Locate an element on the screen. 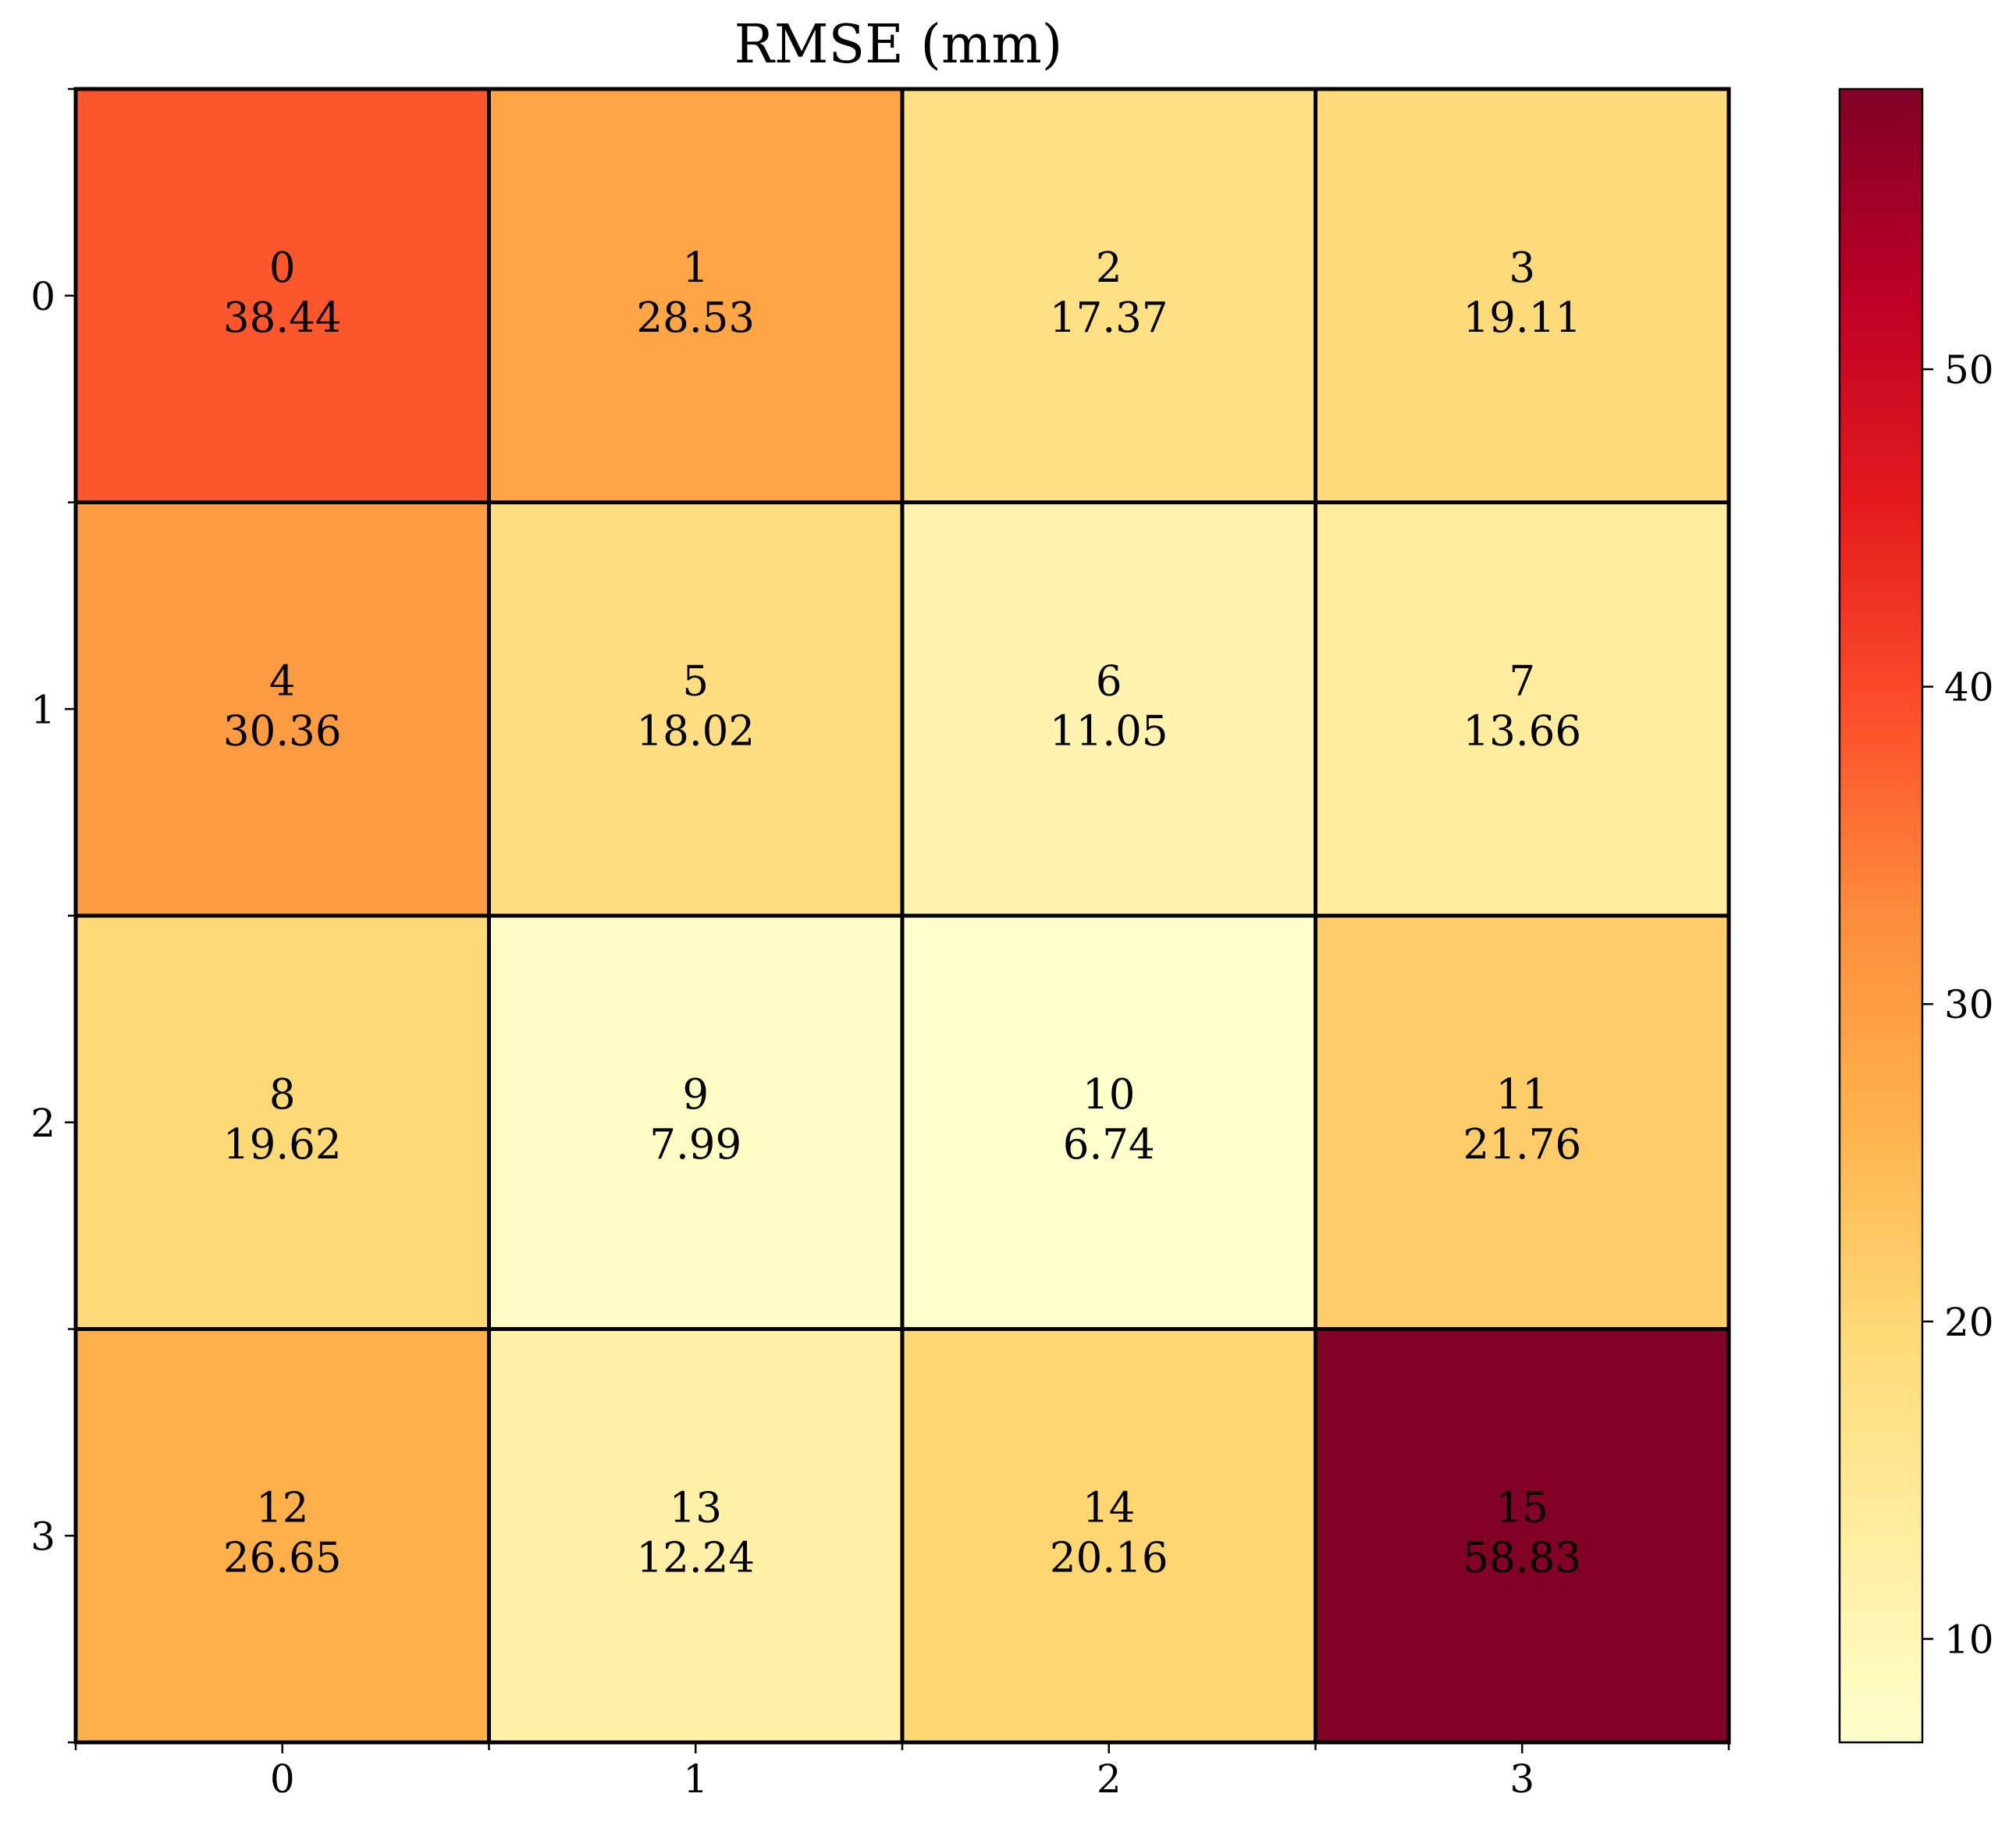 This screenshot has width=2016, height=1822. cell-value-label: 11.05 is located at coordinates (1109, 731).